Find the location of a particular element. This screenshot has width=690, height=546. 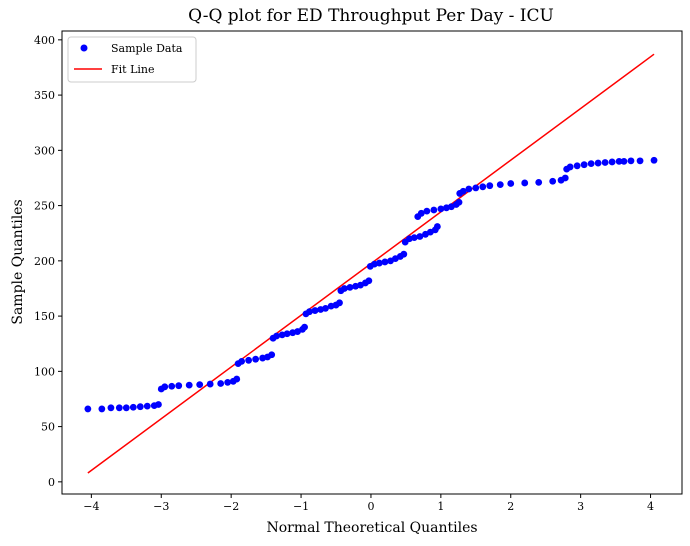

legend-box is located at coordinates (132, 59).